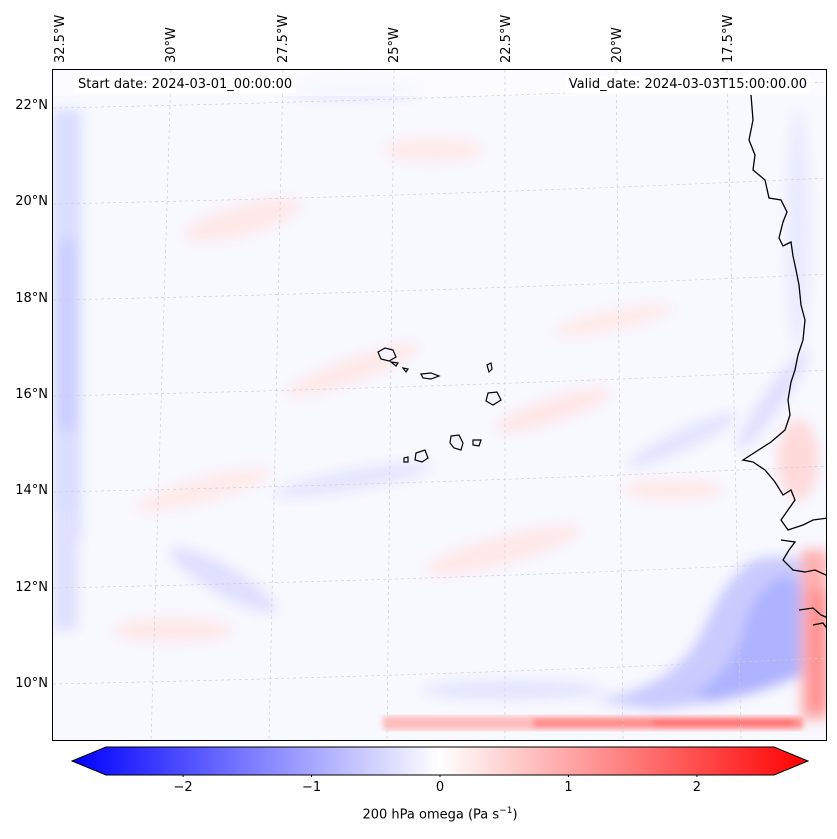  I want to click on lat-label-14n: 14°N, so click(31, 490).